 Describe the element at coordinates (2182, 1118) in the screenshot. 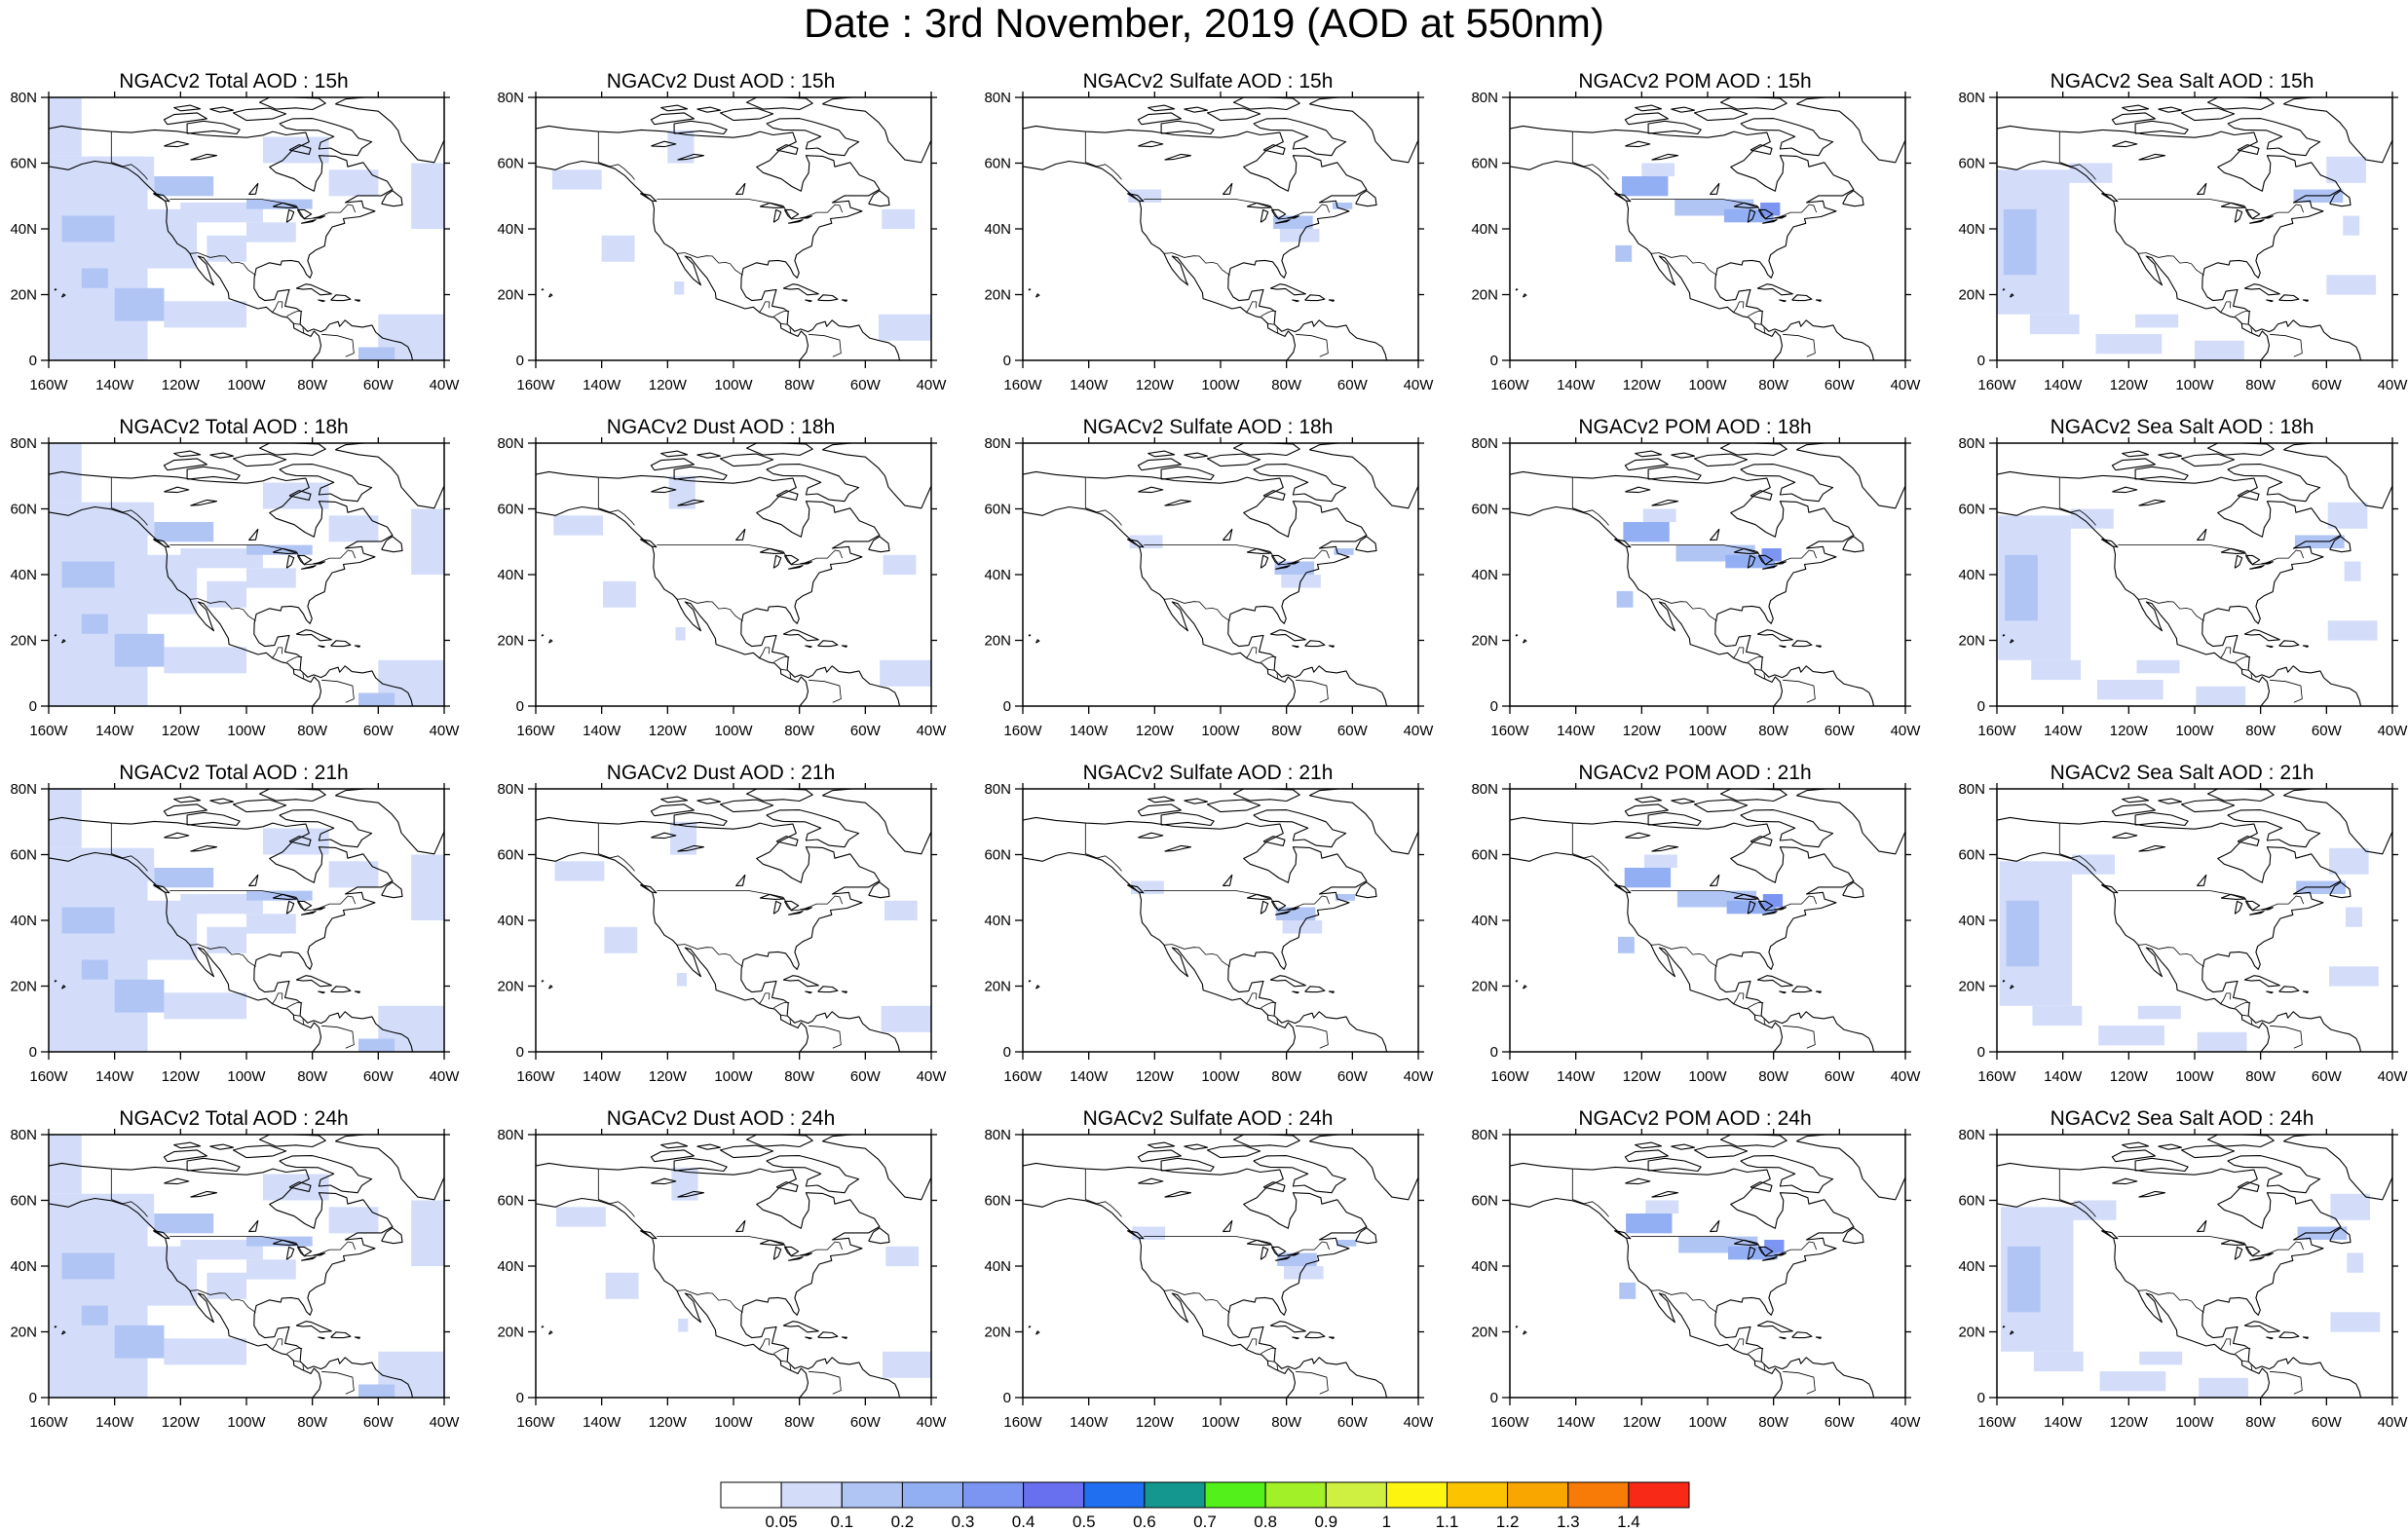

I see `panel-title: NGACv2 Sea Salt AOD : 24h` at that location.